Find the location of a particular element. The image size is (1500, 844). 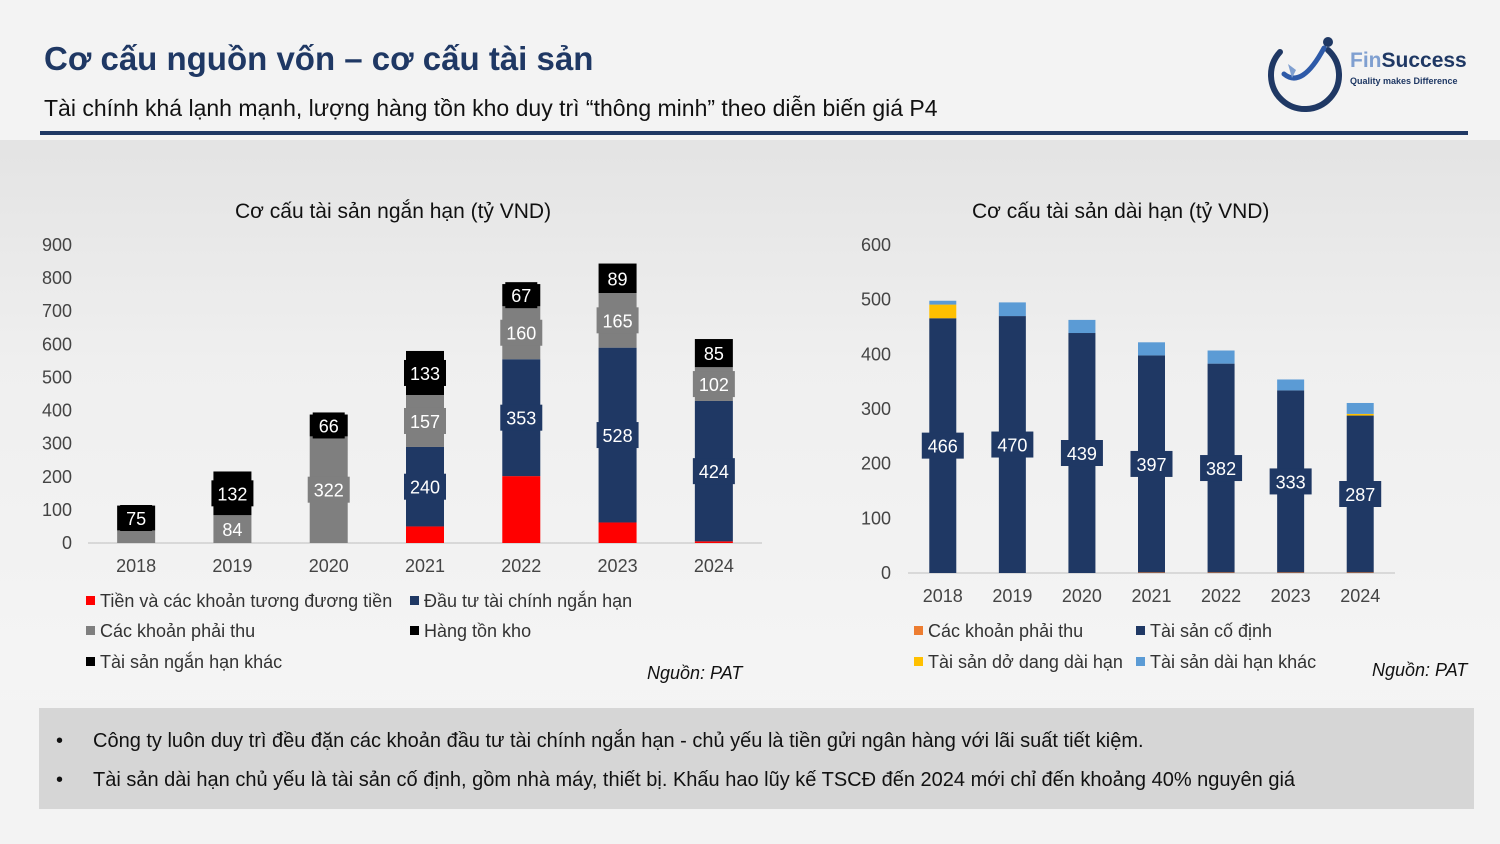

data-label: 240 is located at coordinates (425, 488).